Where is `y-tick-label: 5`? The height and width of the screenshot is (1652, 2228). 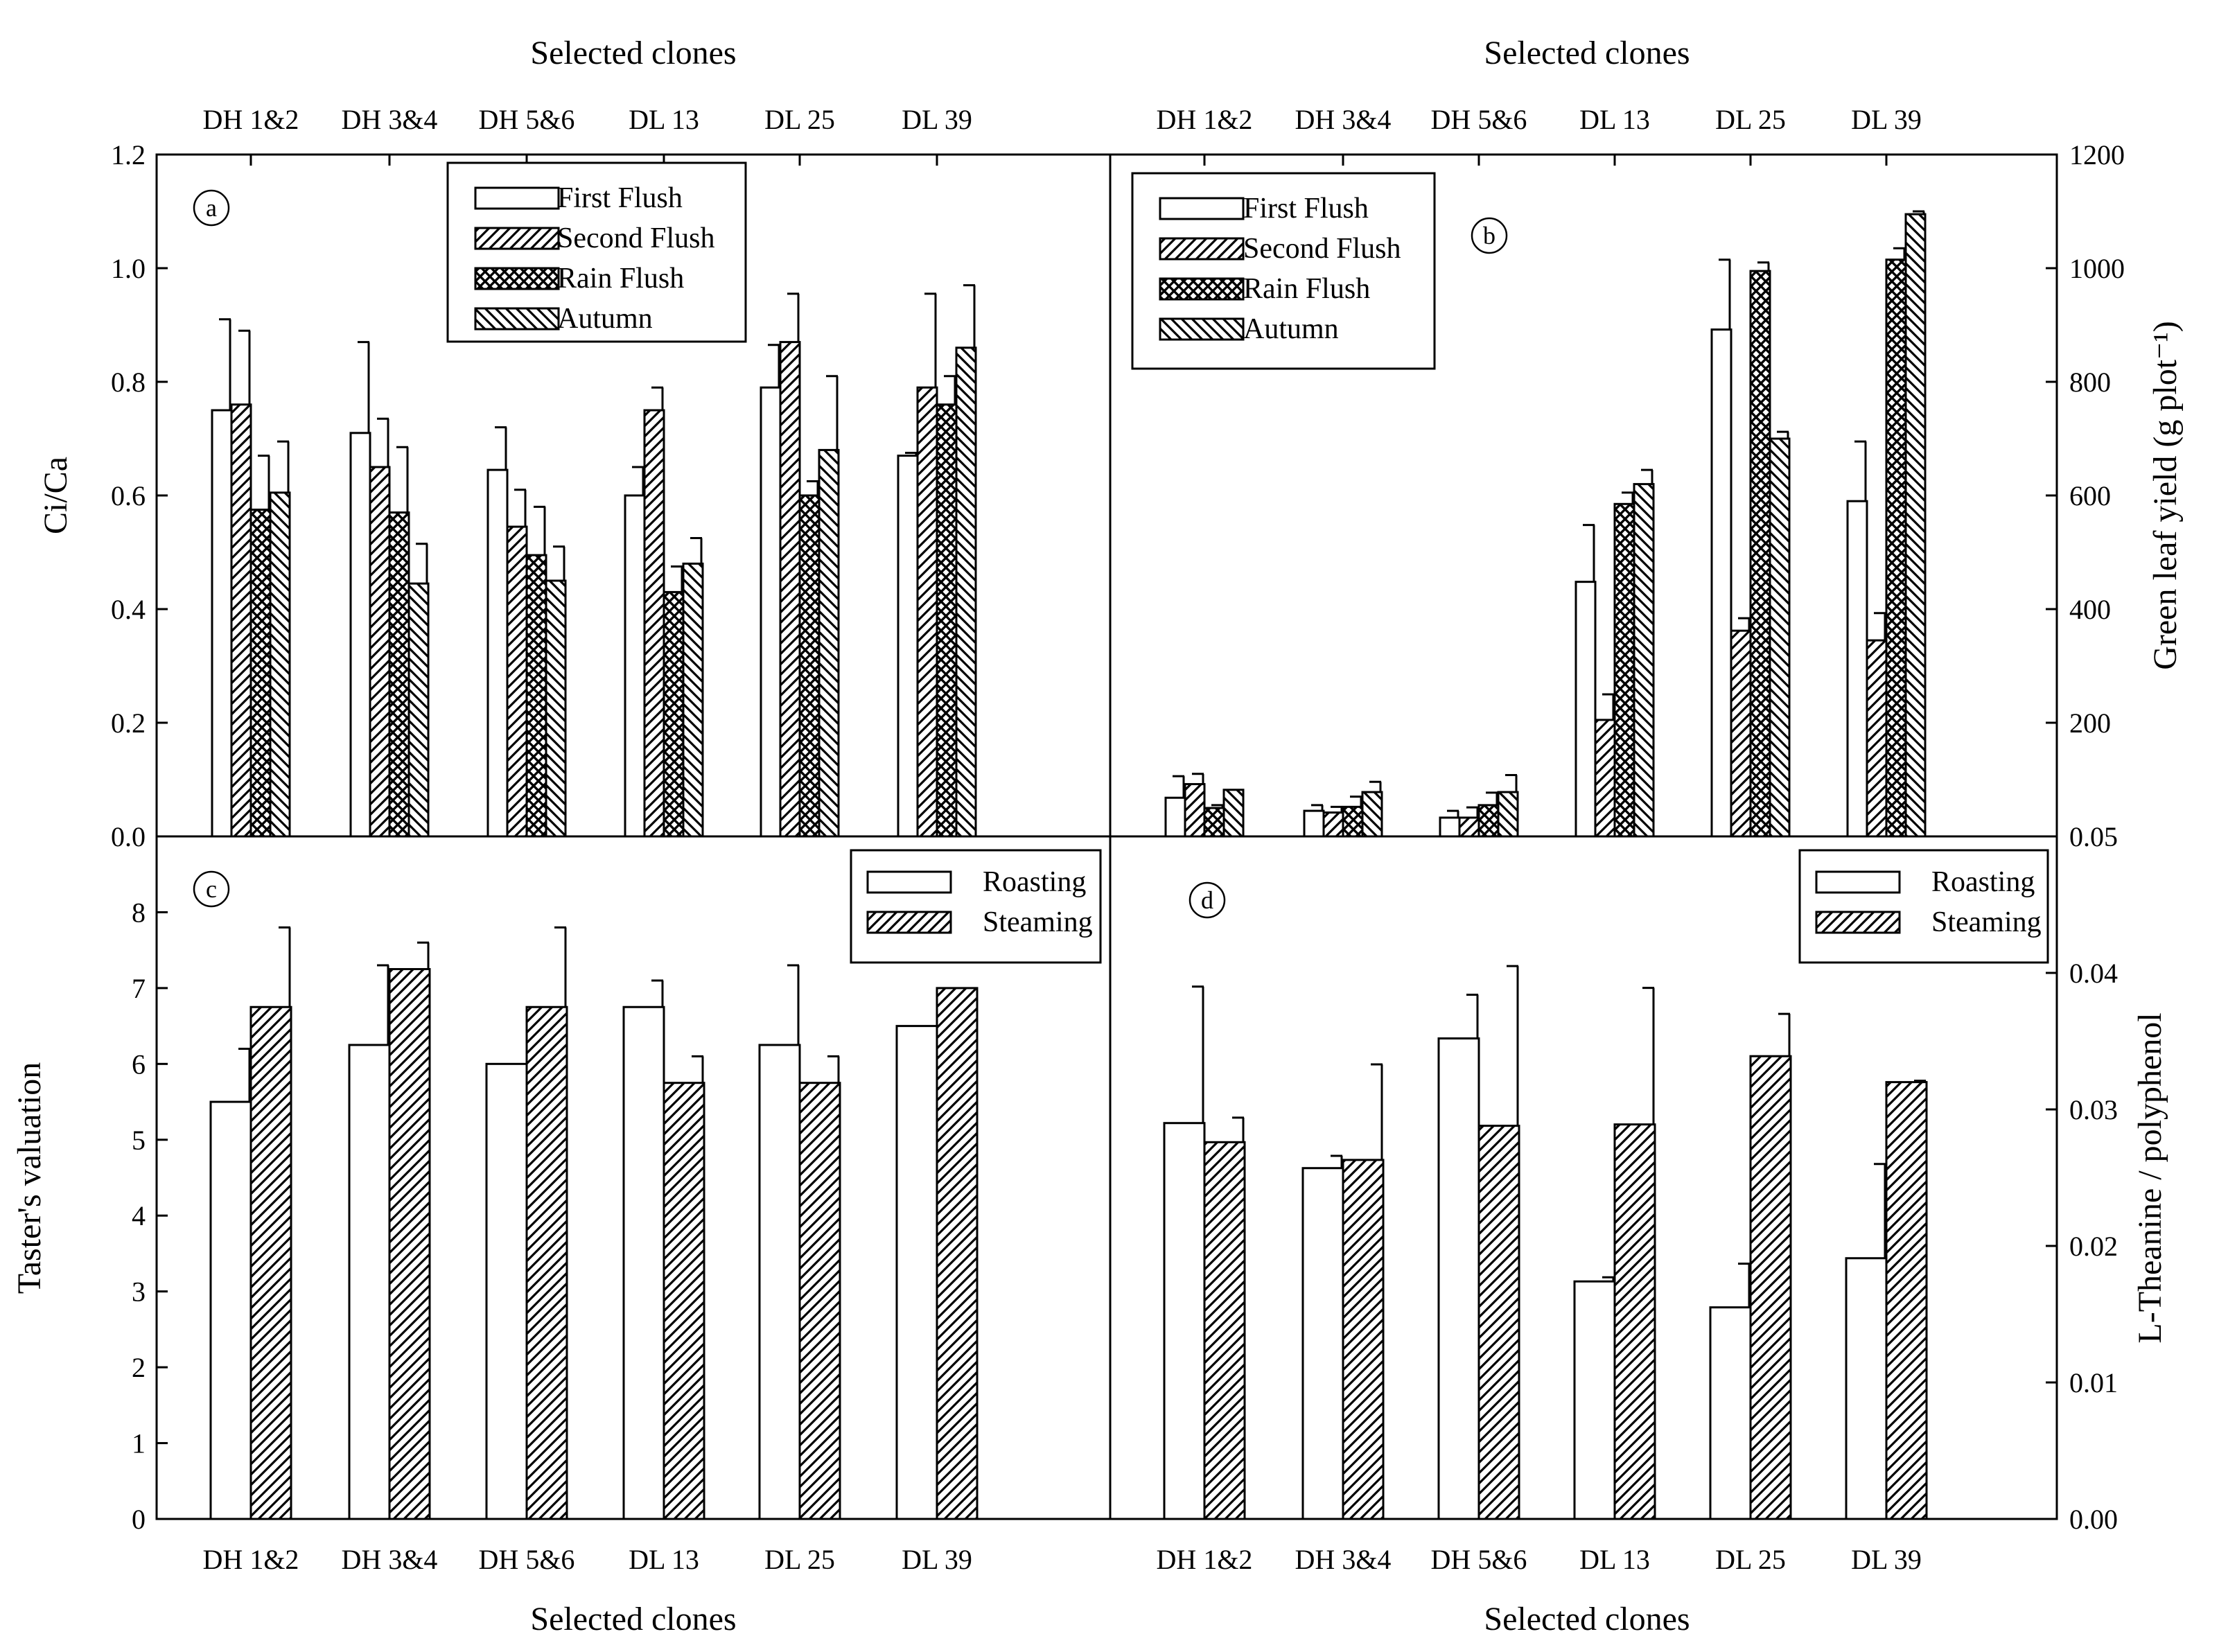 y-tick-label: 5 is located at coordinates (139, 1140).